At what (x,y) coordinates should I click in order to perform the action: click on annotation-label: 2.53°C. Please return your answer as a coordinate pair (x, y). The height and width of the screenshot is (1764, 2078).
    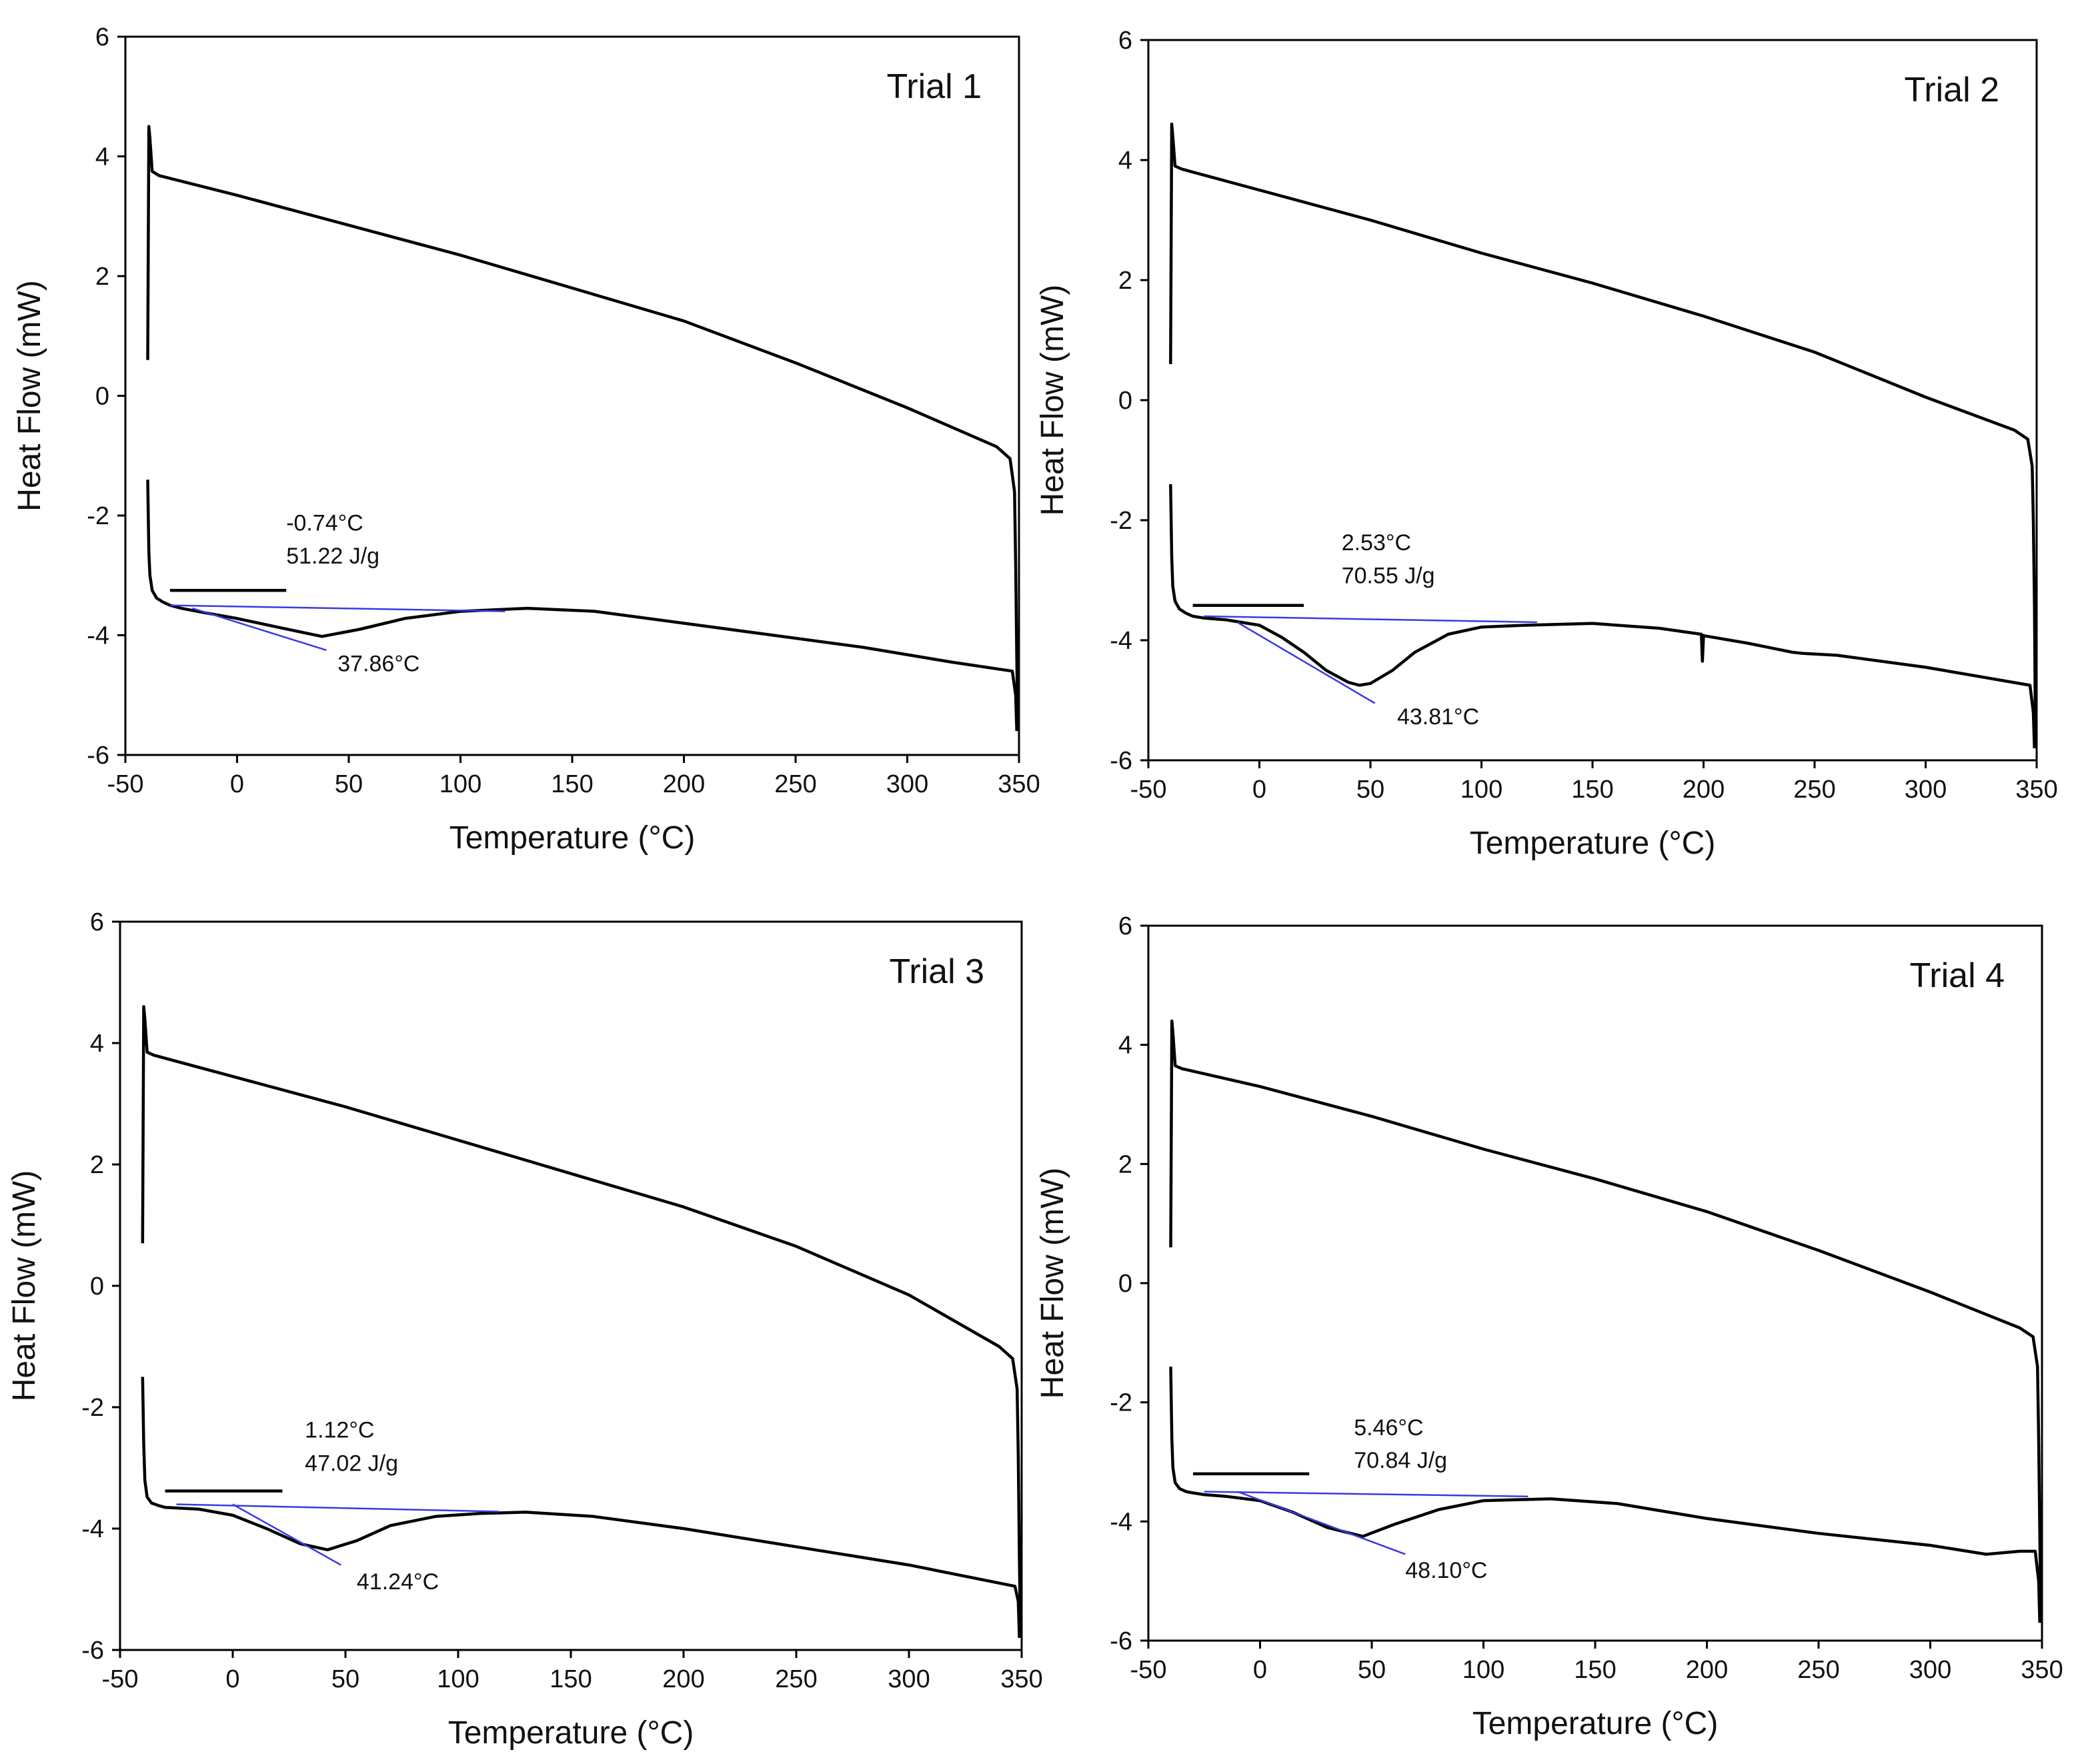
    Looking at the image, I should click on (1376, 543).